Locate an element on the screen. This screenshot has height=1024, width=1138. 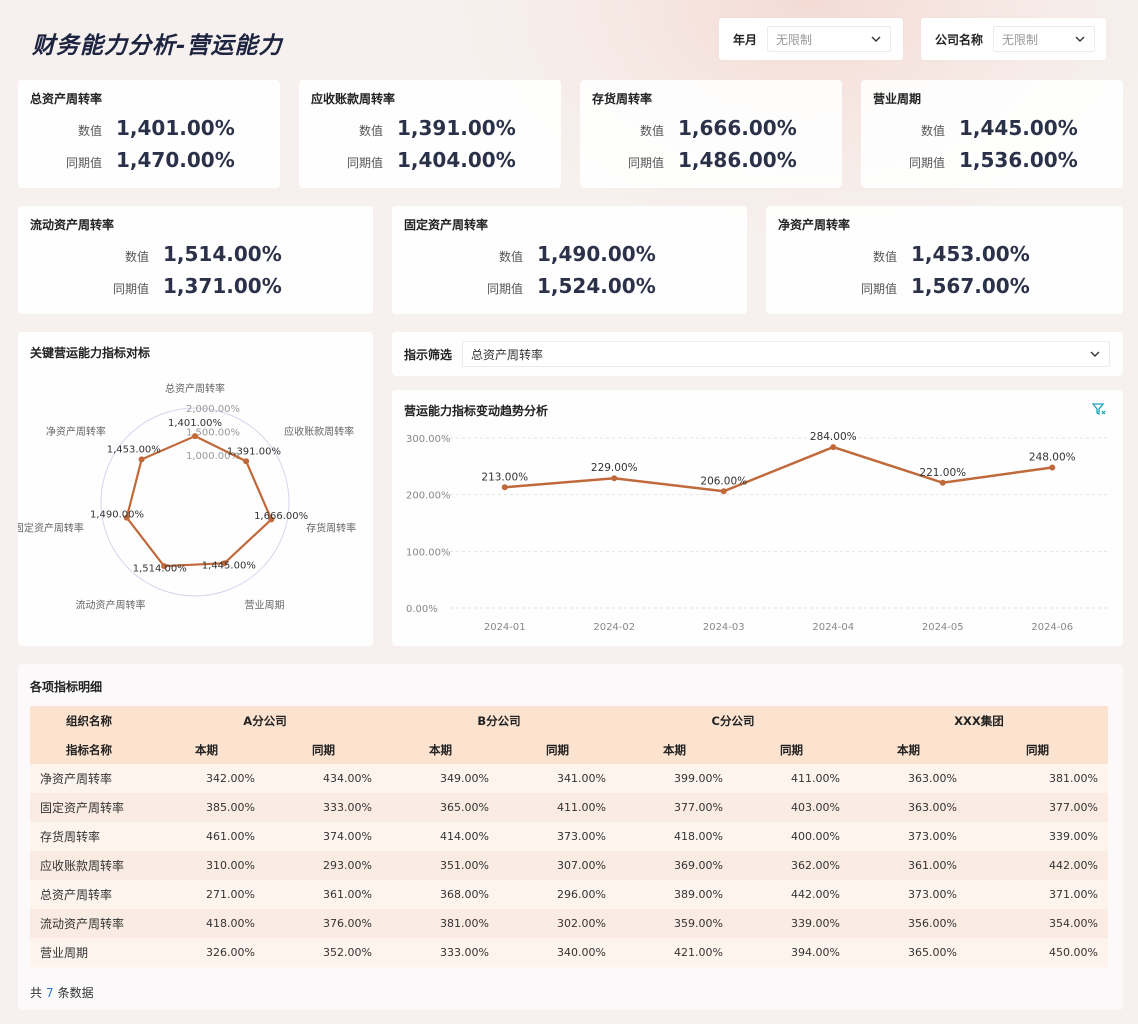
kpi-prior-value: 1,404.00% is located at coordinates (456, 160).